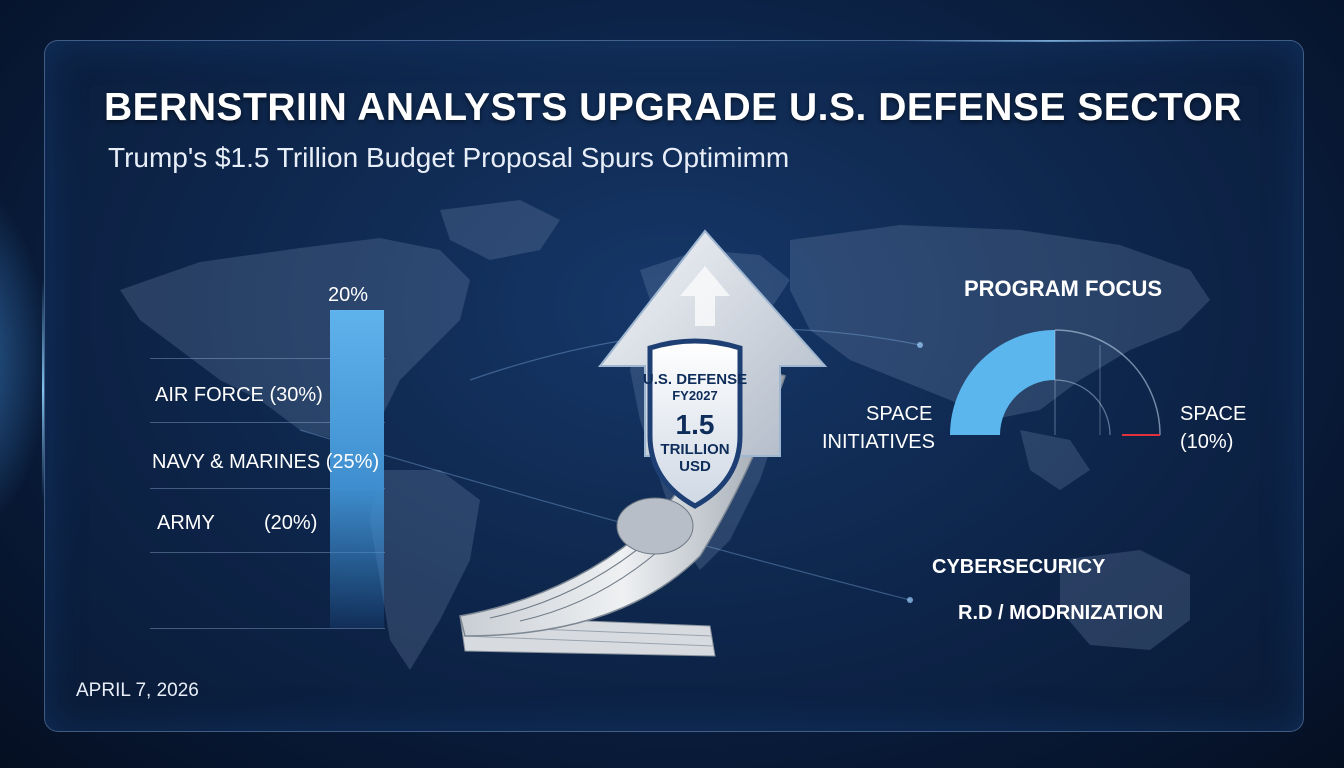 The image size is (1344, 768). Describe the element at coordinates (1213, 428) in the screenshot. I see `program-label-right: SPACE (10%)` at that location.